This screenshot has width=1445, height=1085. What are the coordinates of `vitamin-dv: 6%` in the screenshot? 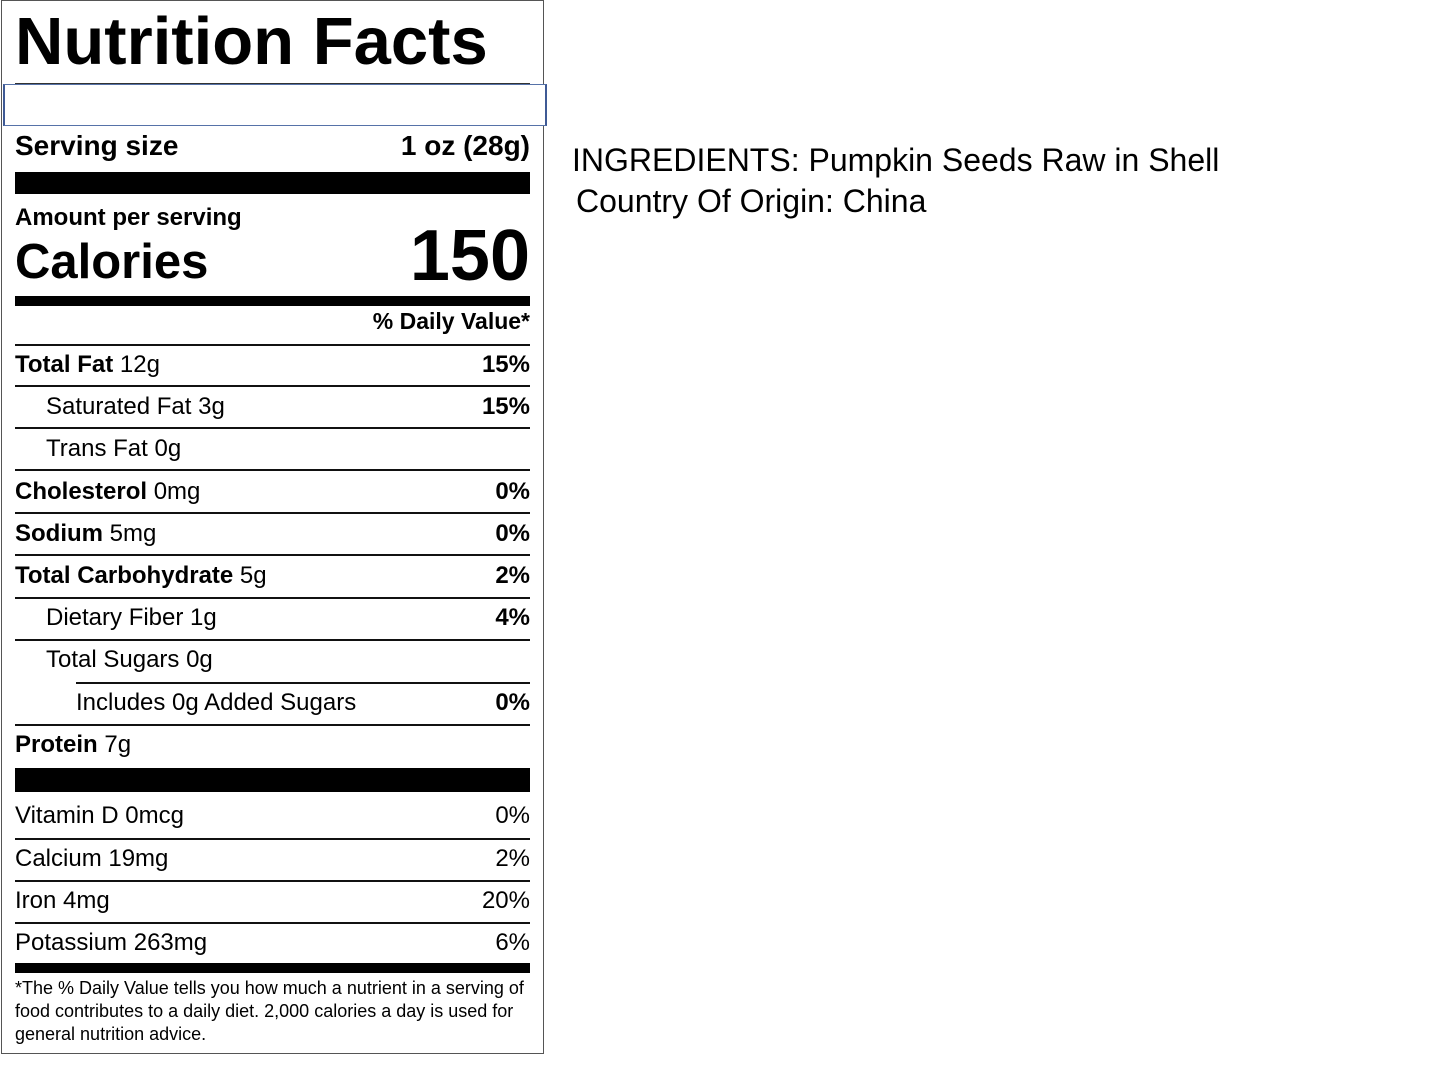 It's located at (512, 942).